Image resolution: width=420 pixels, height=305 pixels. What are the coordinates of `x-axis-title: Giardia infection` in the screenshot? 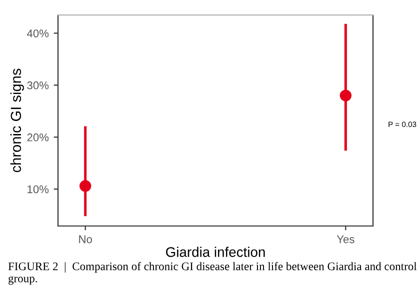 It's located at (215, 251).